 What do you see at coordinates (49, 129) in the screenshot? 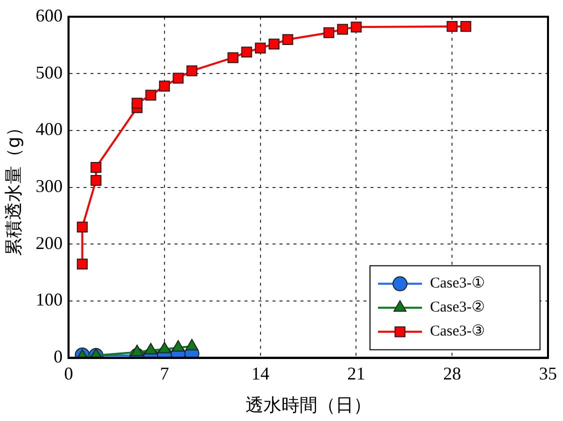
I see `y-tick-label: 400` at bounding box center [49, 129].